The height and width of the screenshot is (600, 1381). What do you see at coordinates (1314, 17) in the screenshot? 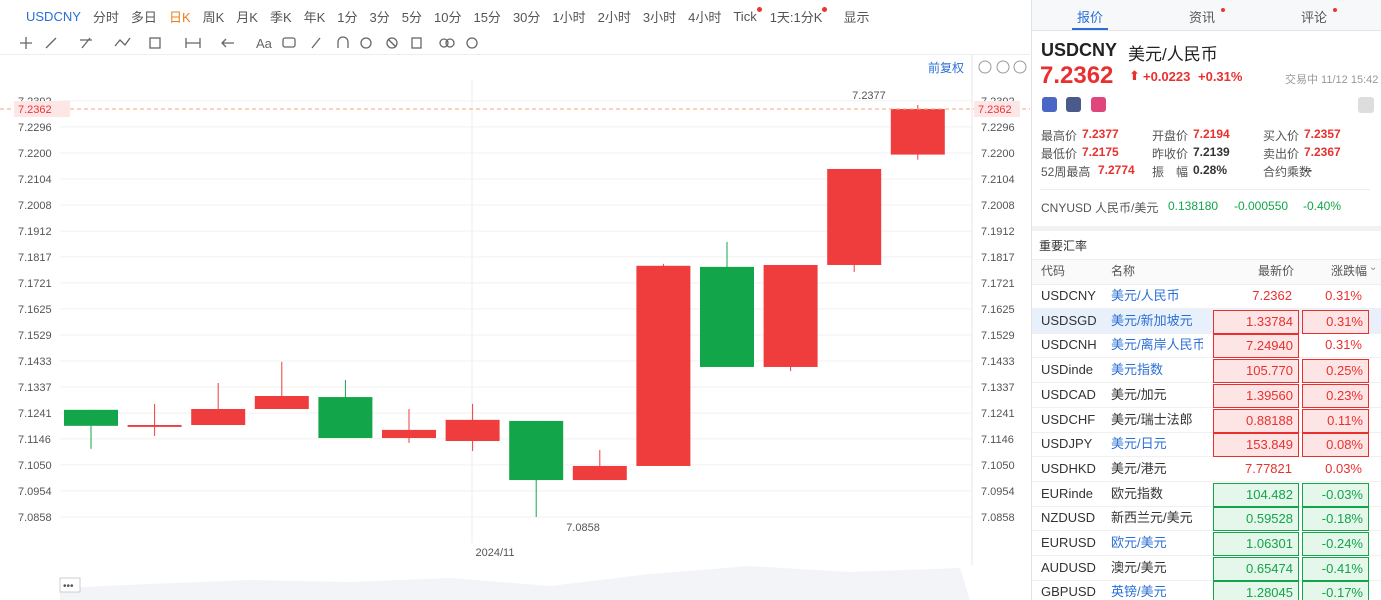
I see `tab: 评论` at bounding box center [1314, 17].